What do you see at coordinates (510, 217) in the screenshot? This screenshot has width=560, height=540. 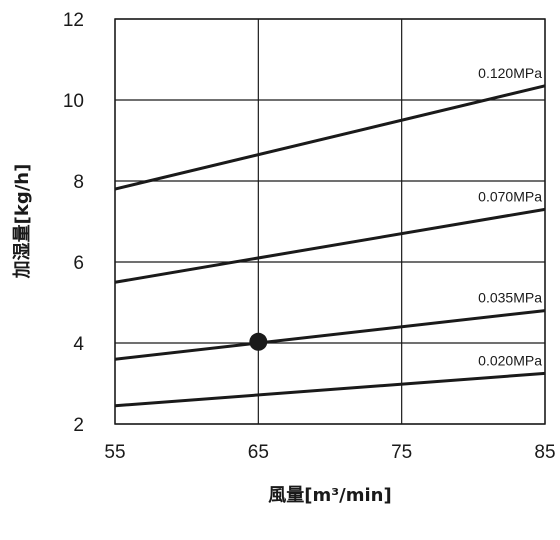 I see `series-labels: 0.120MPa 0.070MPa 0.035MPa 0.020MPa` at bounding box center [510, 217].